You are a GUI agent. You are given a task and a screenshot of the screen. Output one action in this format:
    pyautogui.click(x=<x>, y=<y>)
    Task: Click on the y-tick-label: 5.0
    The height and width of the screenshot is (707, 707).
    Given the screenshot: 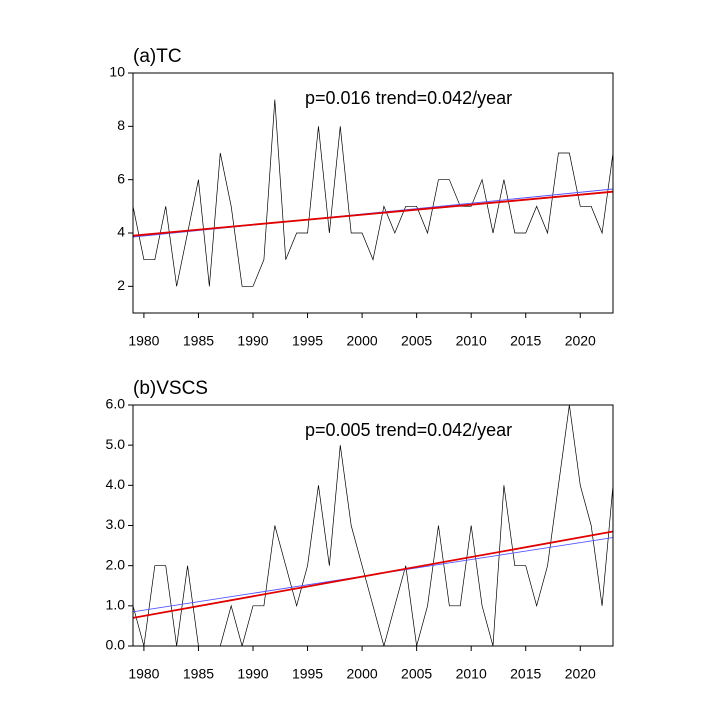 What is the action you would take?
    pyautogui.click(x=116, y=444)
    